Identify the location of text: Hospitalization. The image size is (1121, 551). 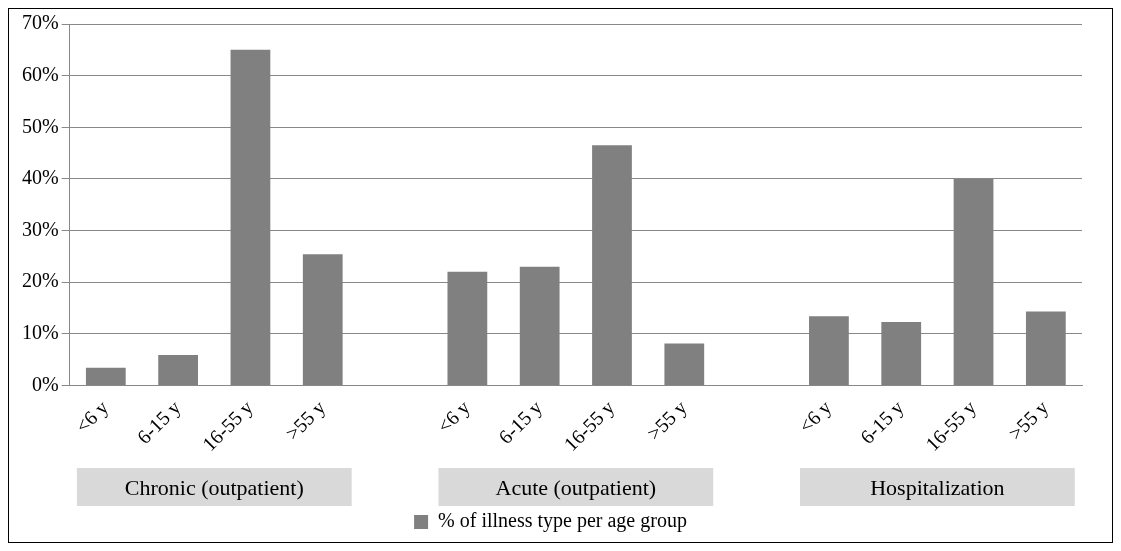
(937, 487).